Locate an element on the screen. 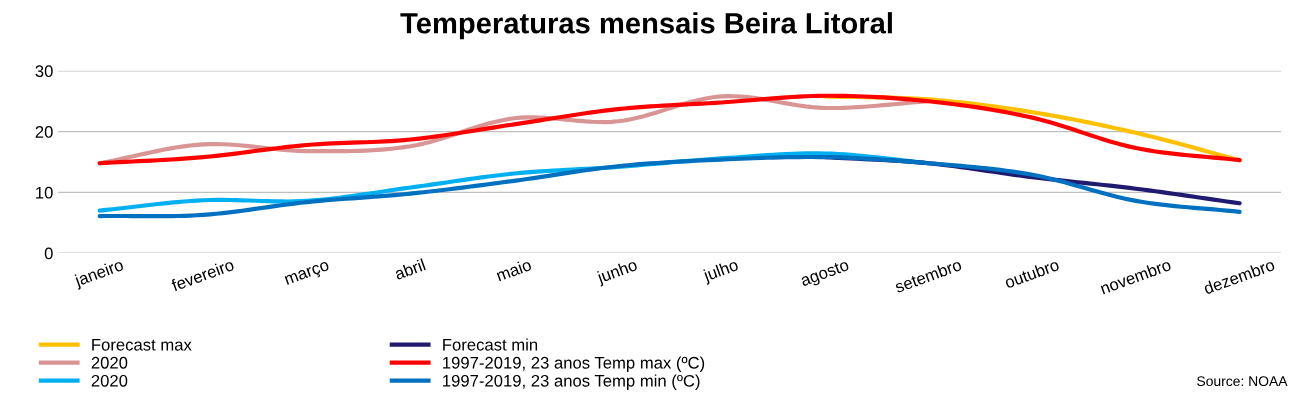  legend-label: Forecast min is located at coordinates (490, 344).